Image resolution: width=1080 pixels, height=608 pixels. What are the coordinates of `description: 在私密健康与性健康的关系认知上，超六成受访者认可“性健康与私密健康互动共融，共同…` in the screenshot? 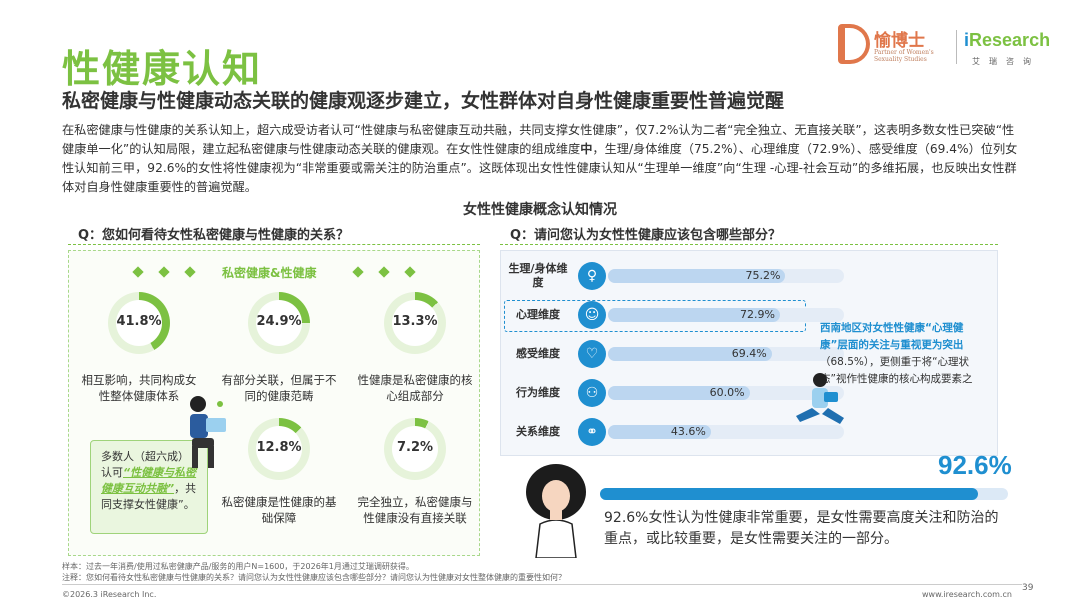 It's located at (542, 159).